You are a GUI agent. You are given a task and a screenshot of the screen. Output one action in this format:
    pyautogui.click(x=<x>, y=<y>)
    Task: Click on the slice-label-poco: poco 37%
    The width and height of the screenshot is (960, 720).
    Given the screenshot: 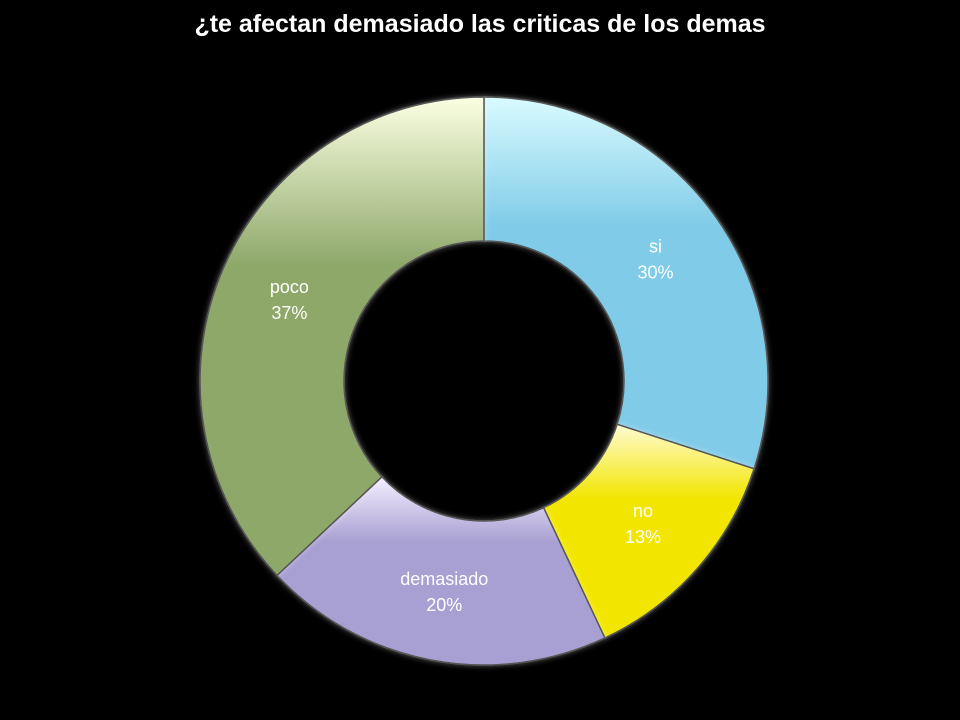 What is the action you would take?
    pyautogui.click(x=289, y=300)
    